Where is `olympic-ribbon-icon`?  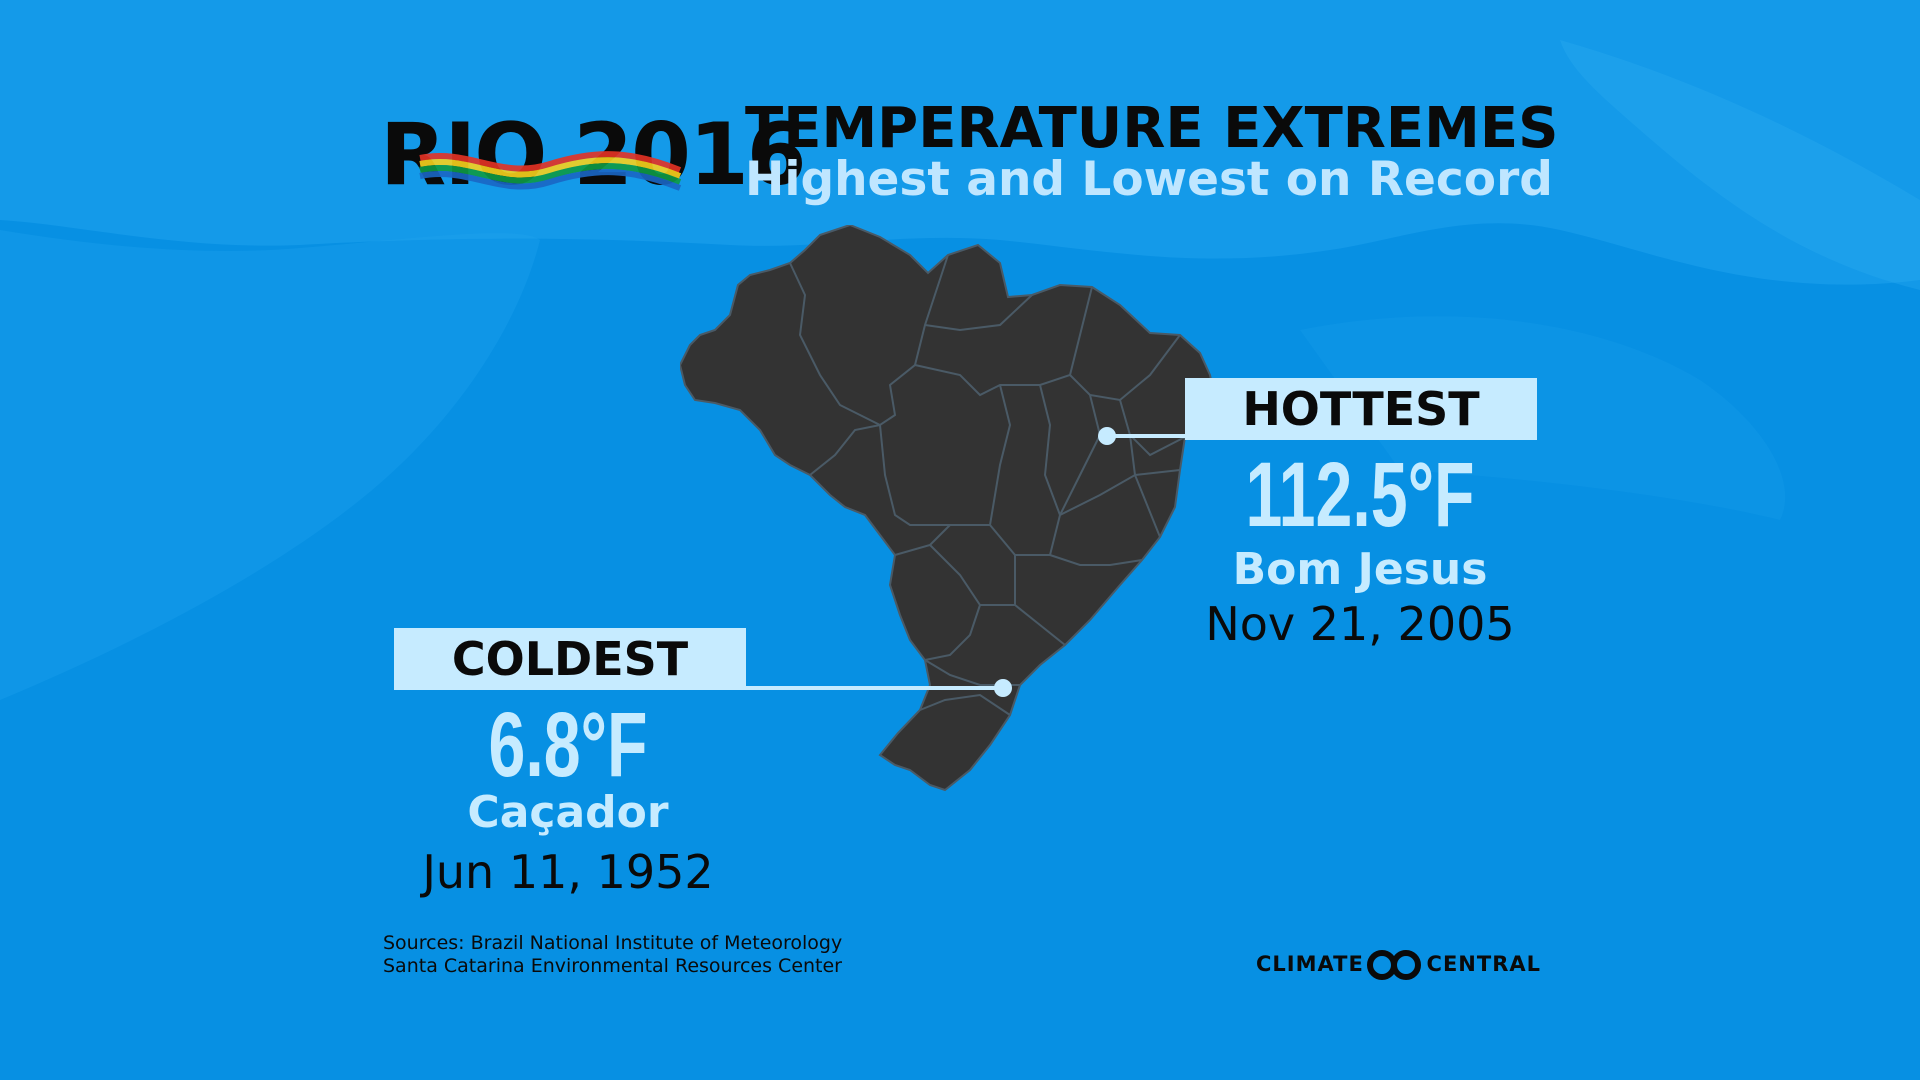 olympic-ribbon-icon is located at coordinates (550, 171).